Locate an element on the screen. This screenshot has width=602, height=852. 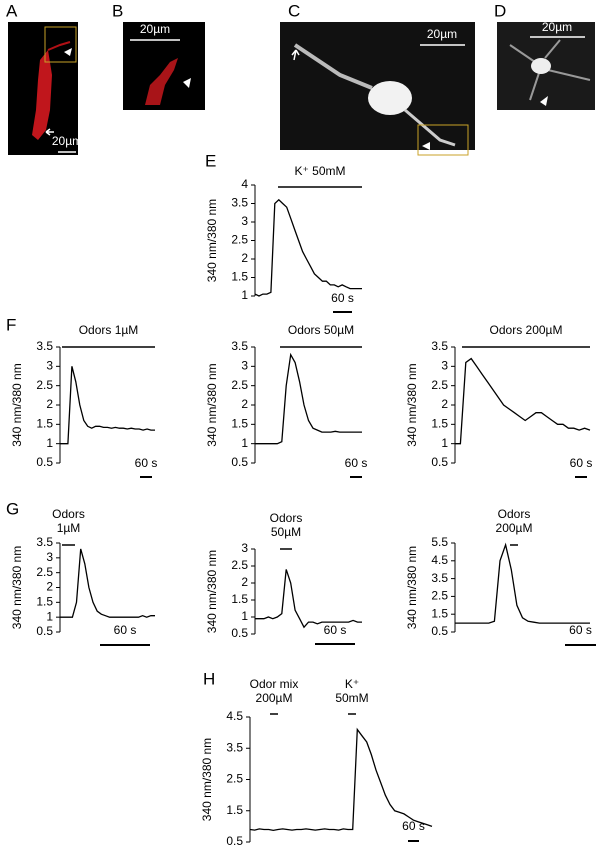
panel-label: D is located at coordinates (500, 10).